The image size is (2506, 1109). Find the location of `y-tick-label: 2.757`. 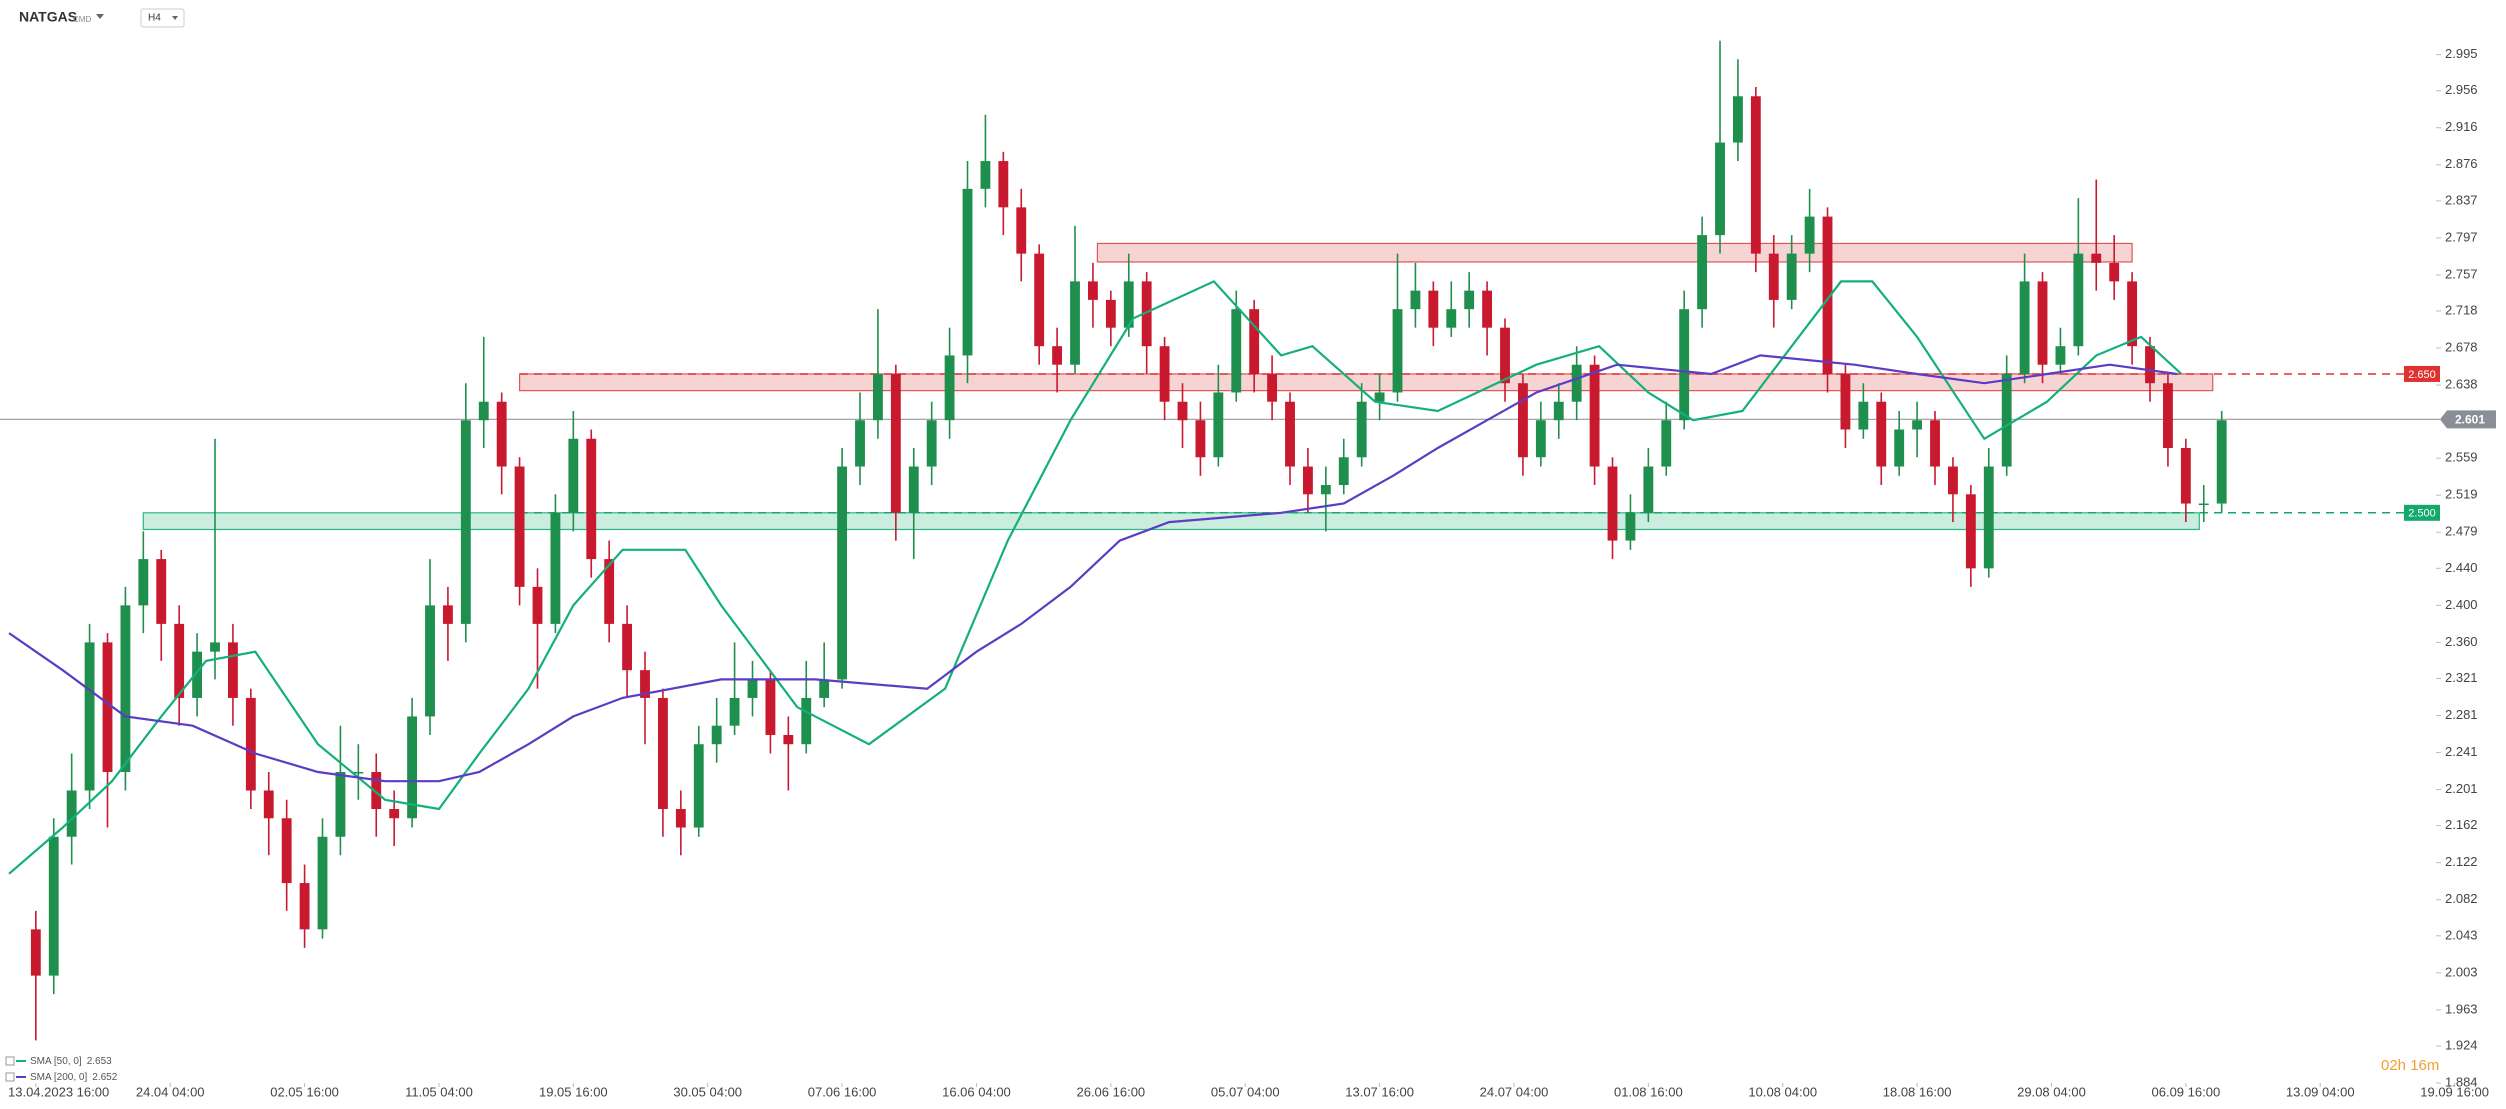

y-tick-label: 2.757 is located at coordinates (2461, 273).